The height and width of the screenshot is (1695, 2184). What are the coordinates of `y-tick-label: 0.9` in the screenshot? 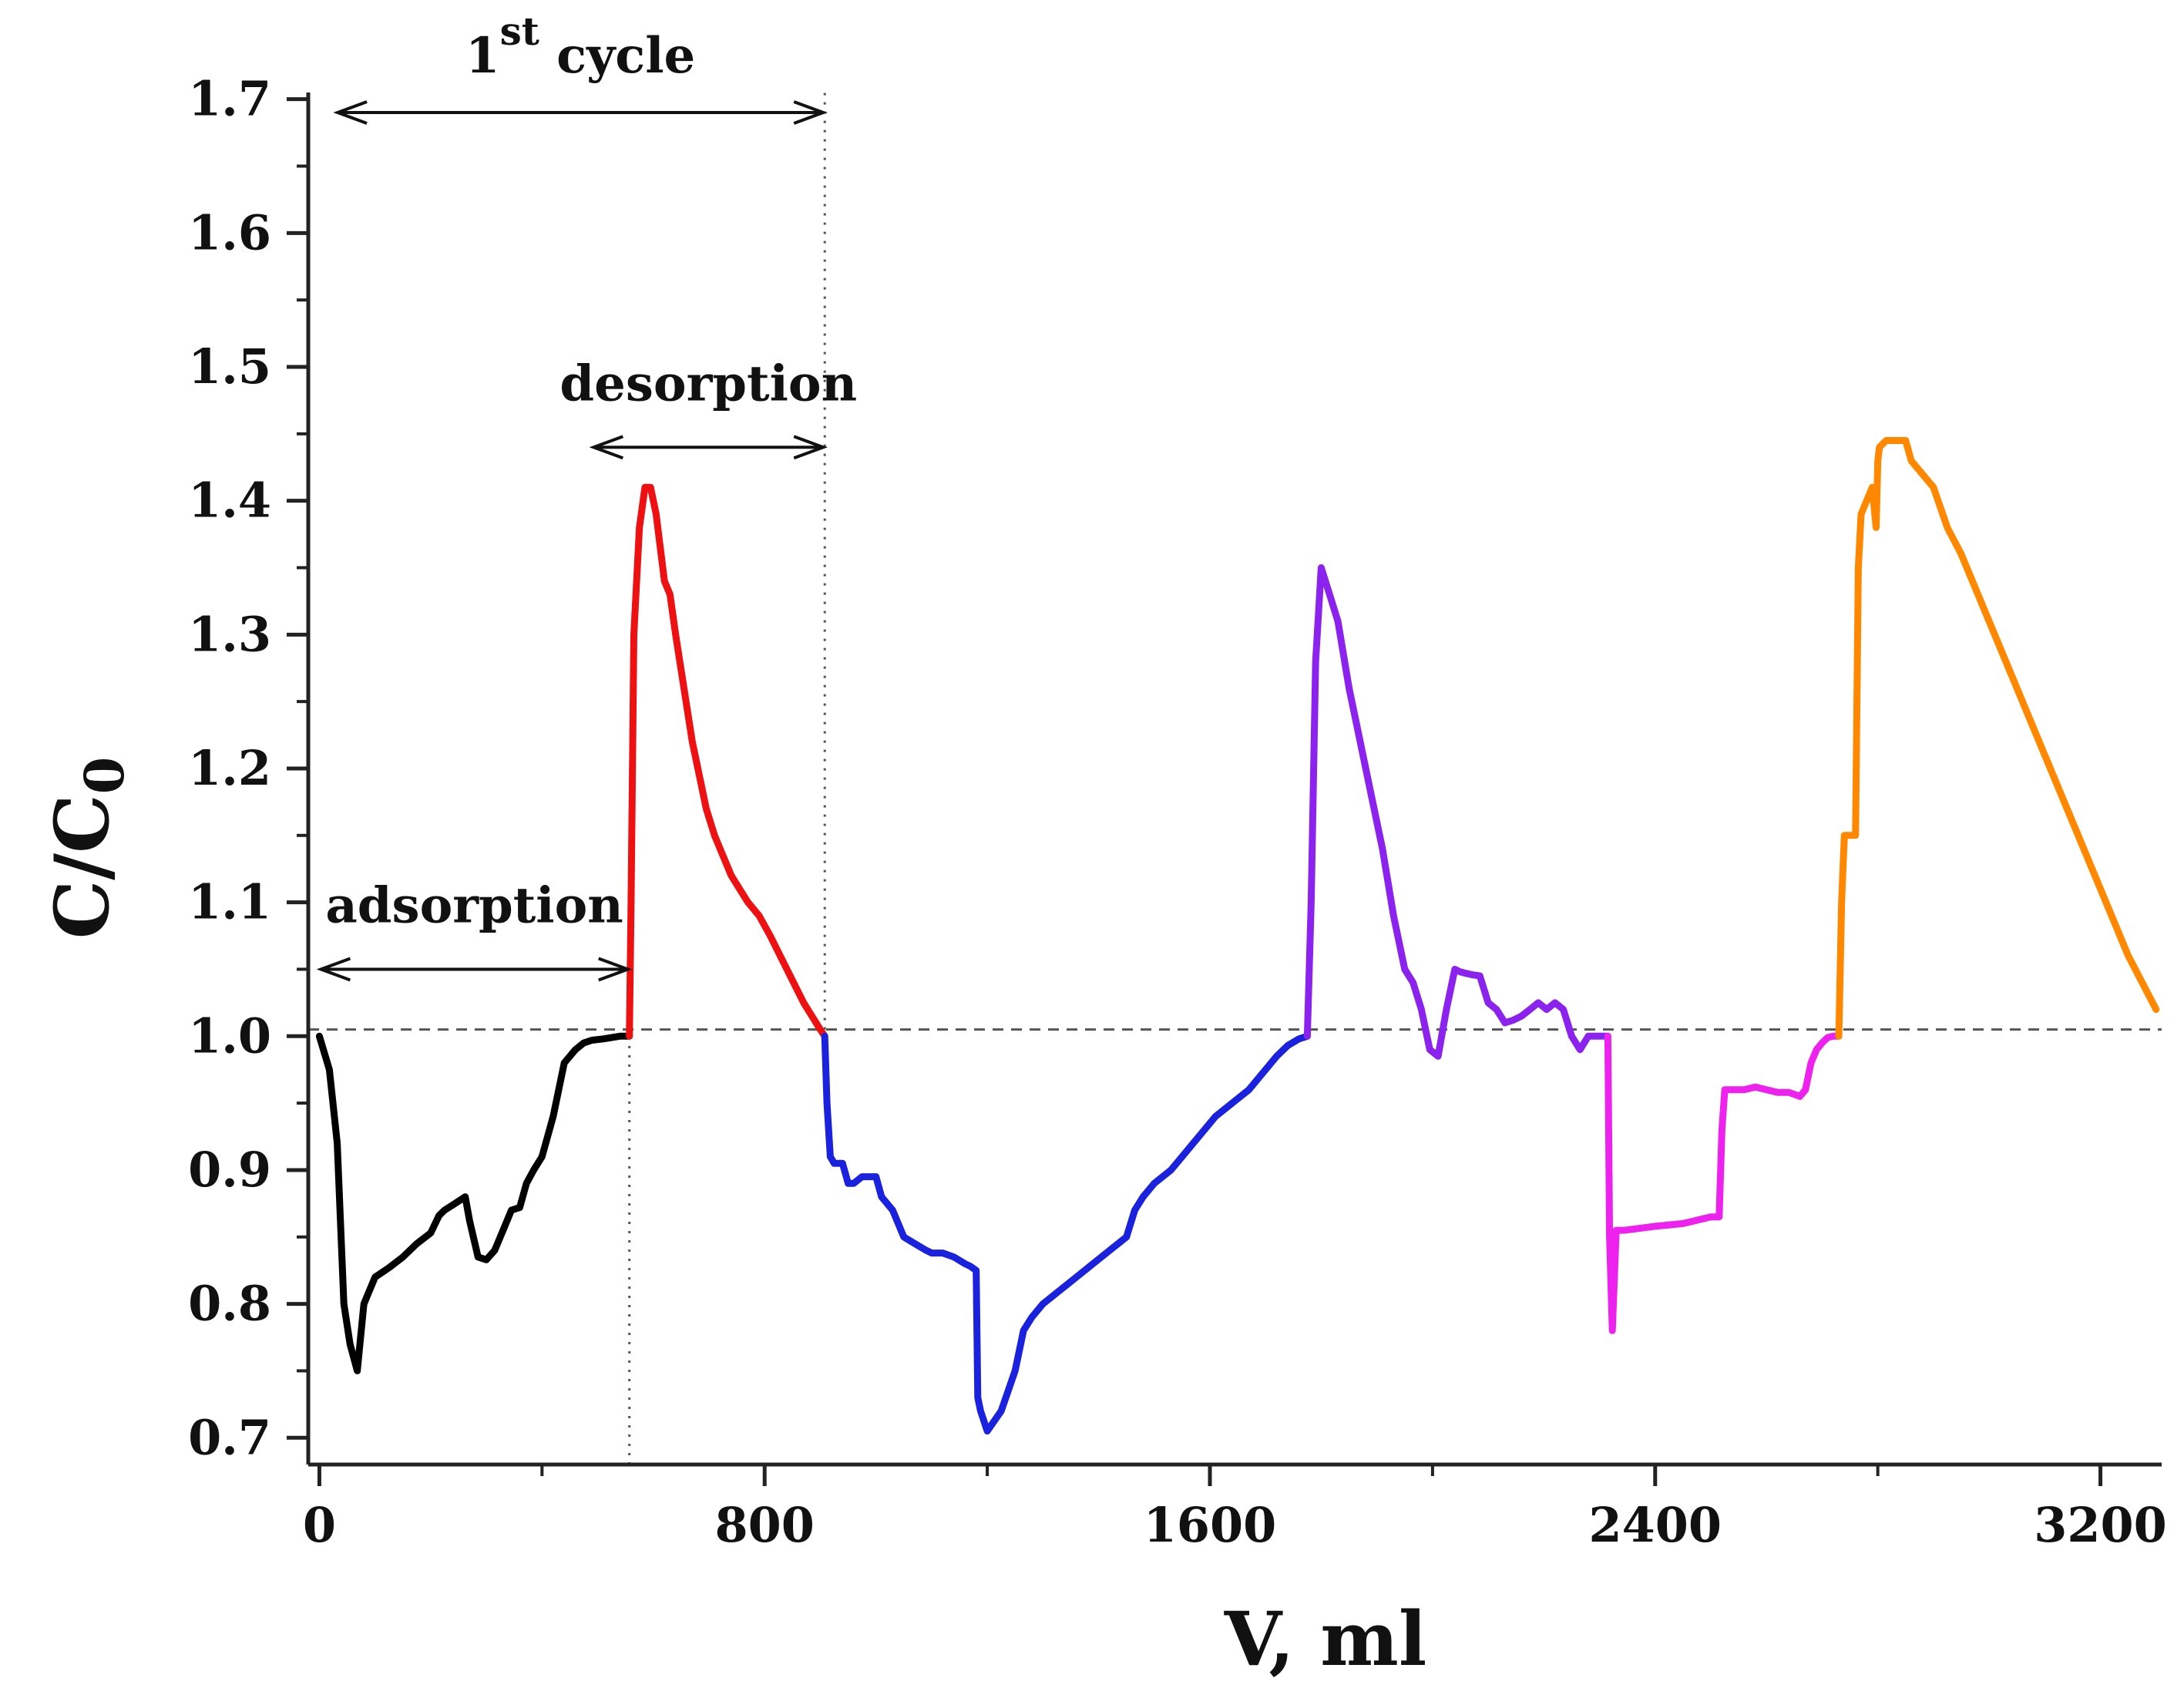 It's located at (230, 1170).